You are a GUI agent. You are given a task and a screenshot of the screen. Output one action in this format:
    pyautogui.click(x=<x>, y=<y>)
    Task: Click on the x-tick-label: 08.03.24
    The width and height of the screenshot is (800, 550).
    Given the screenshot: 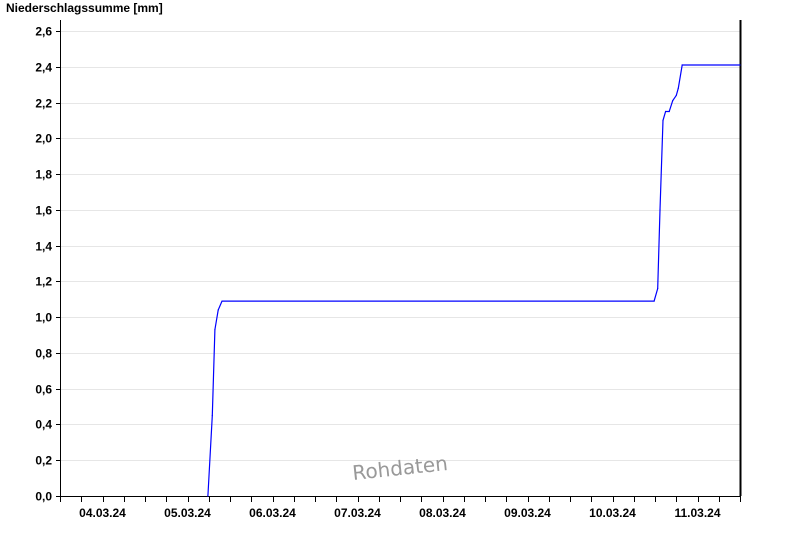 What is the action you would take?
    pyautogui.click(x=442, y=513)
    